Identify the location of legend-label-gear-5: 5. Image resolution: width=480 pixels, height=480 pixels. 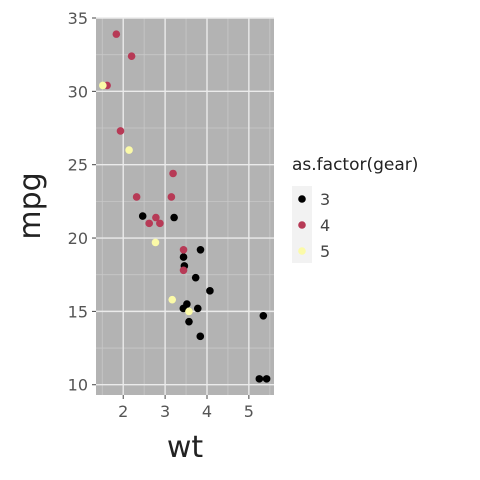
(325, 251).